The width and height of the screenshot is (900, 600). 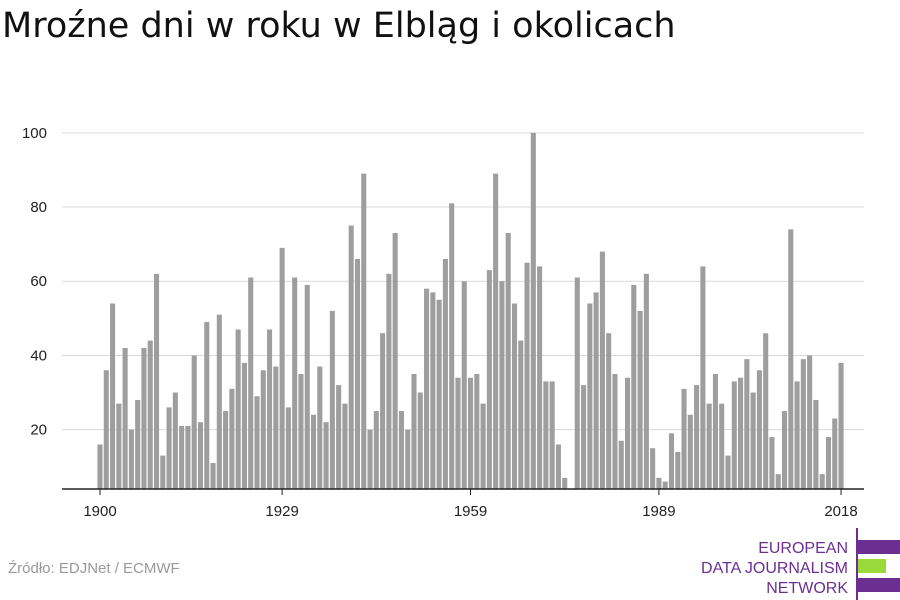 I want to click on bar-1971, so click(x=546, y=435).